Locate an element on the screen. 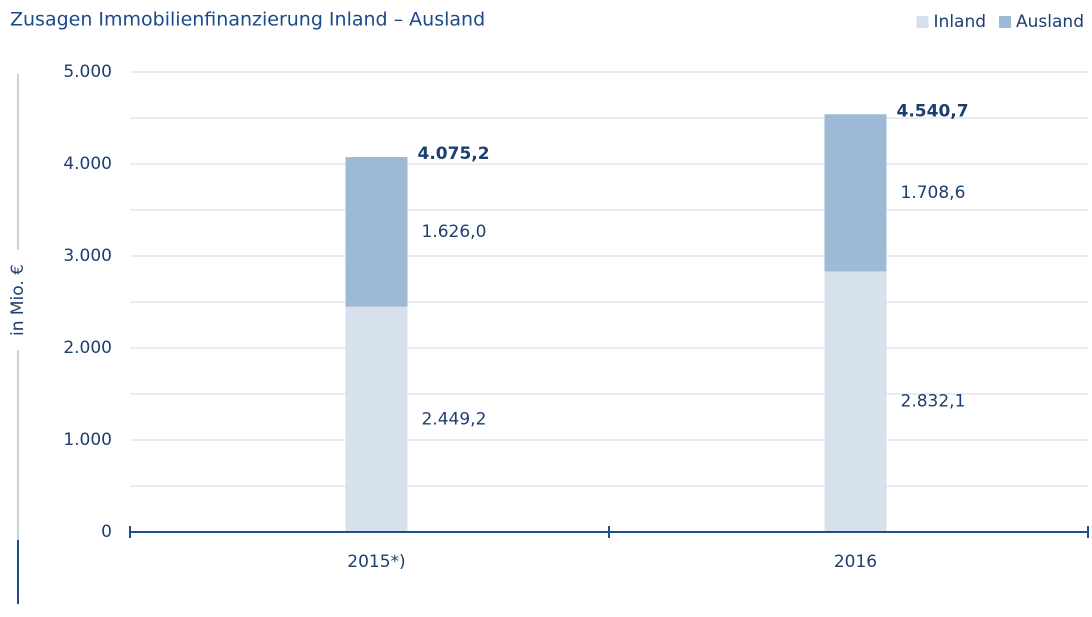  y-axis-label: in Mio. € is located at coordinates (18, 300).